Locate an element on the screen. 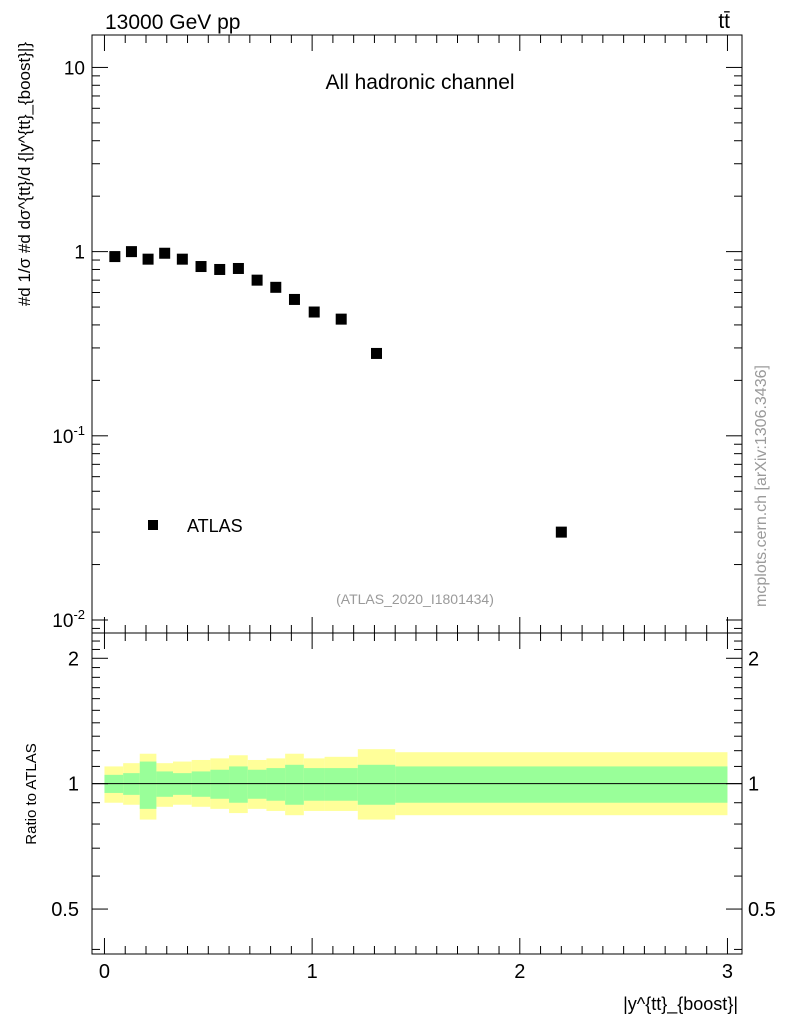 This screenshot has height=1024, width=786. y-tick-label: 10 is located at coordinates (74, 68).